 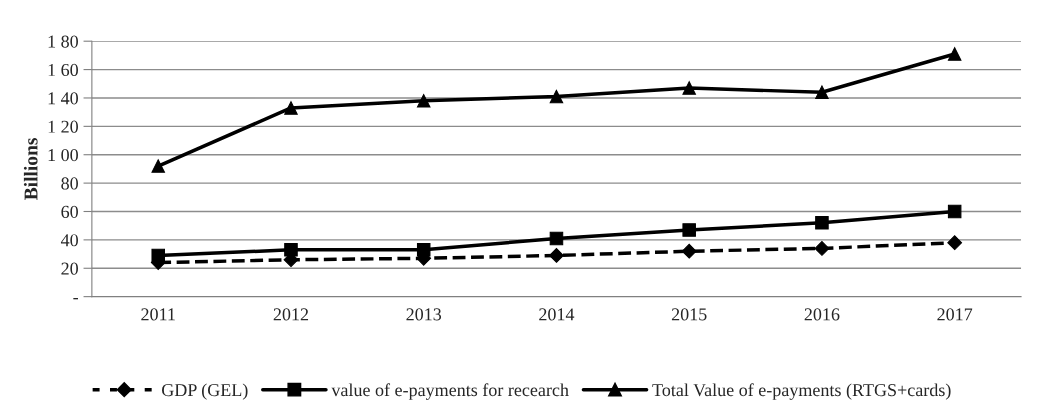 What do you see at coordinates (69, 183) in the screenshot?
I see `y-tick-label: 80` at bounding box center [69, 183].